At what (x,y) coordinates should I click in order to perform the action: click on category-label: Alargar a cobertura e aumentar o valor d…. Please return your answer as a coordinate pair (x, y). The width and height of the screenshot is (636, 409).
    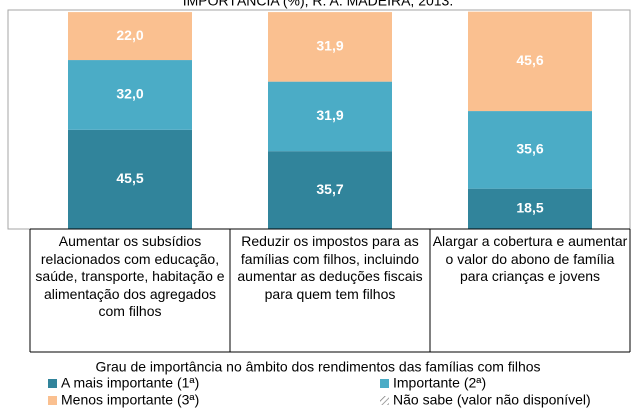
    Looking at the image, I should click on (530, 258).